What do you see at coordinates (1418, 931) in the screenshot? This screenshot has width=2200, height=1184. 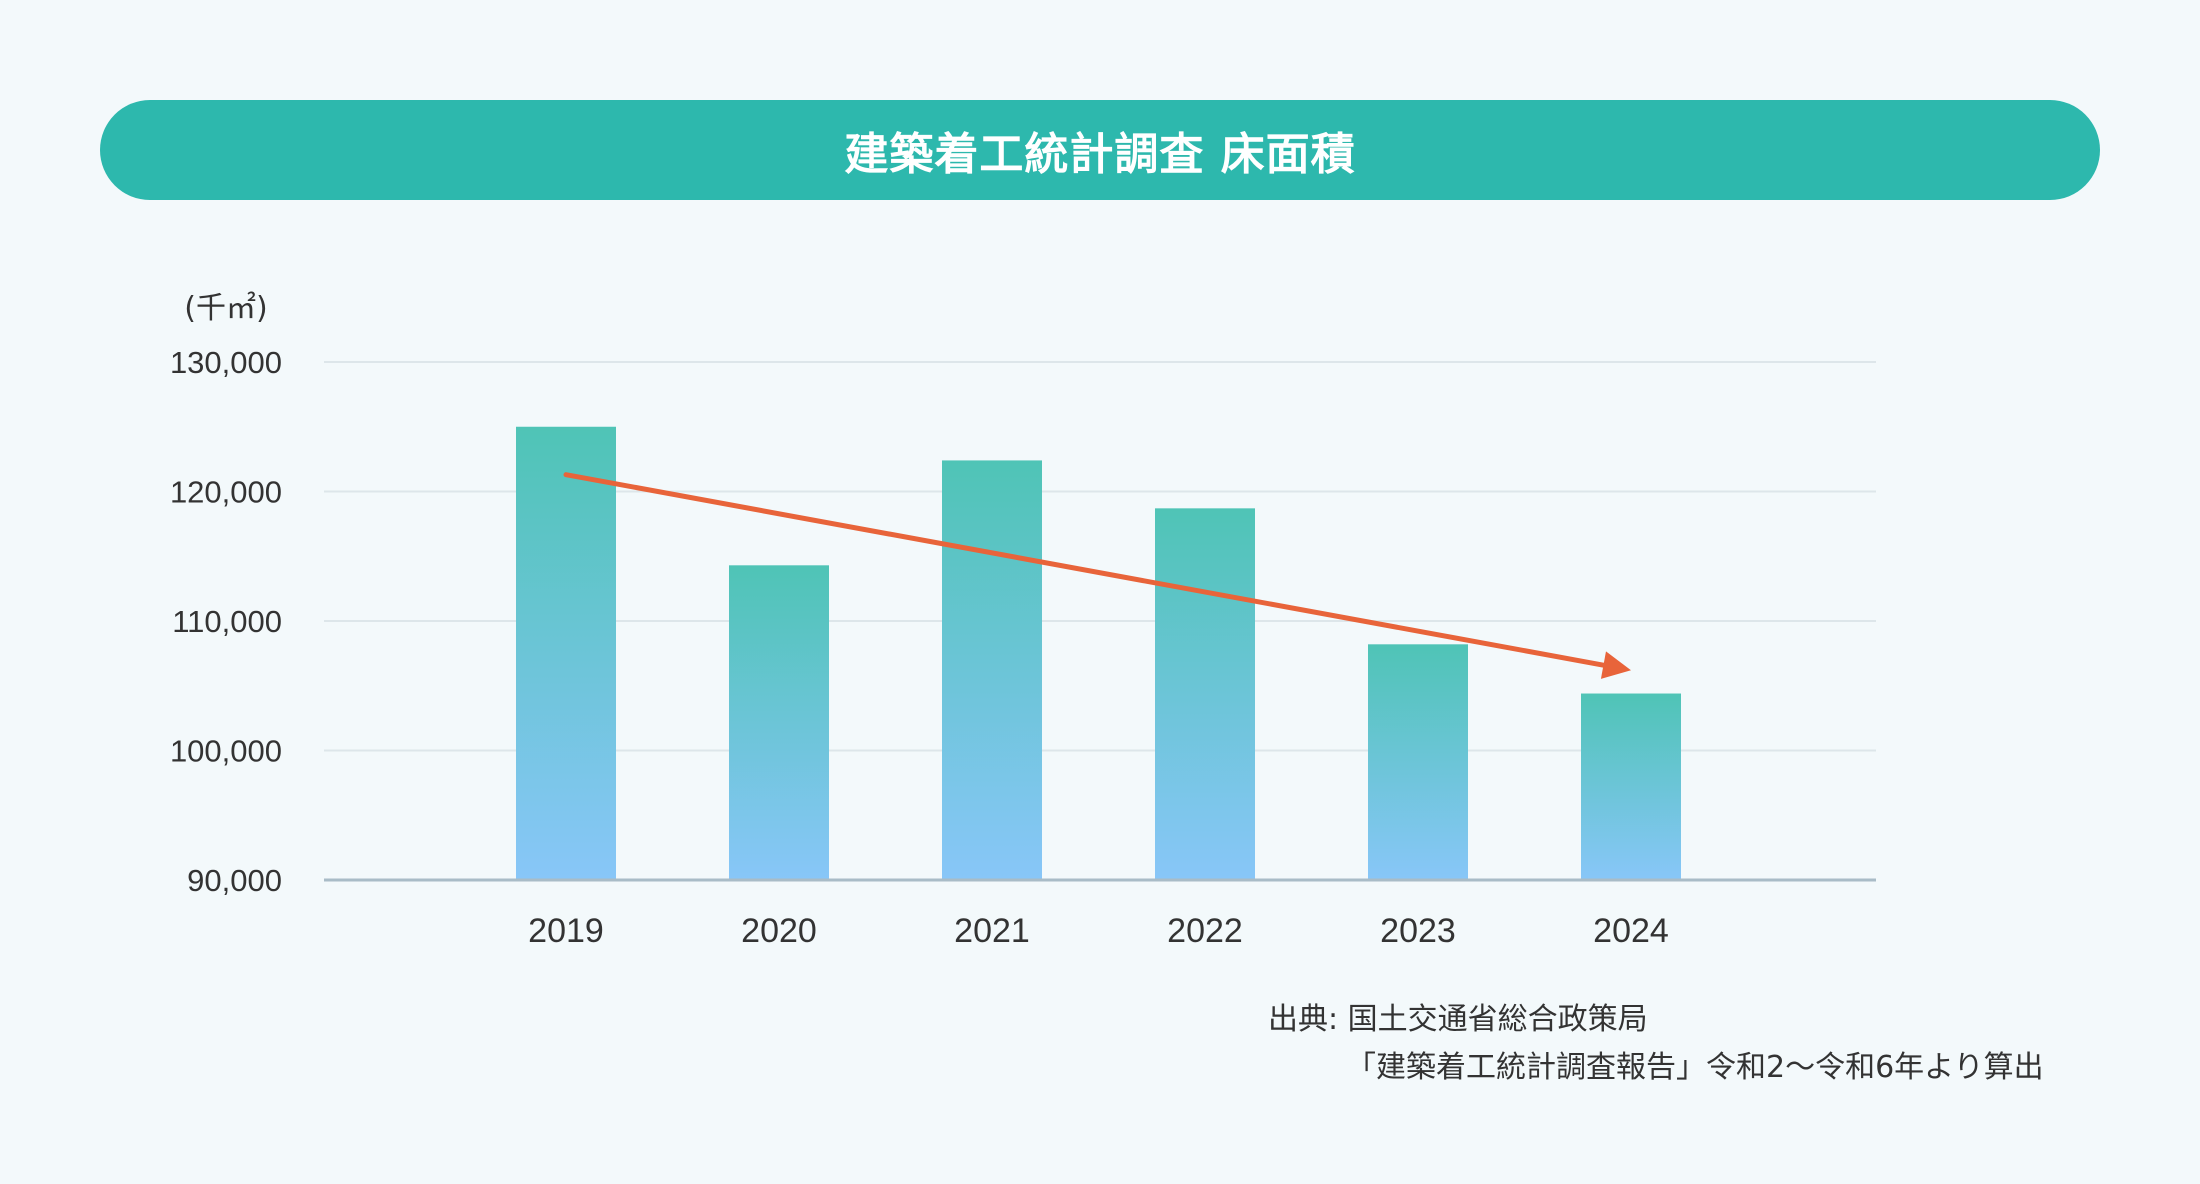 I see `x-tick-label: 2023` at bounding box center [1418, 931].